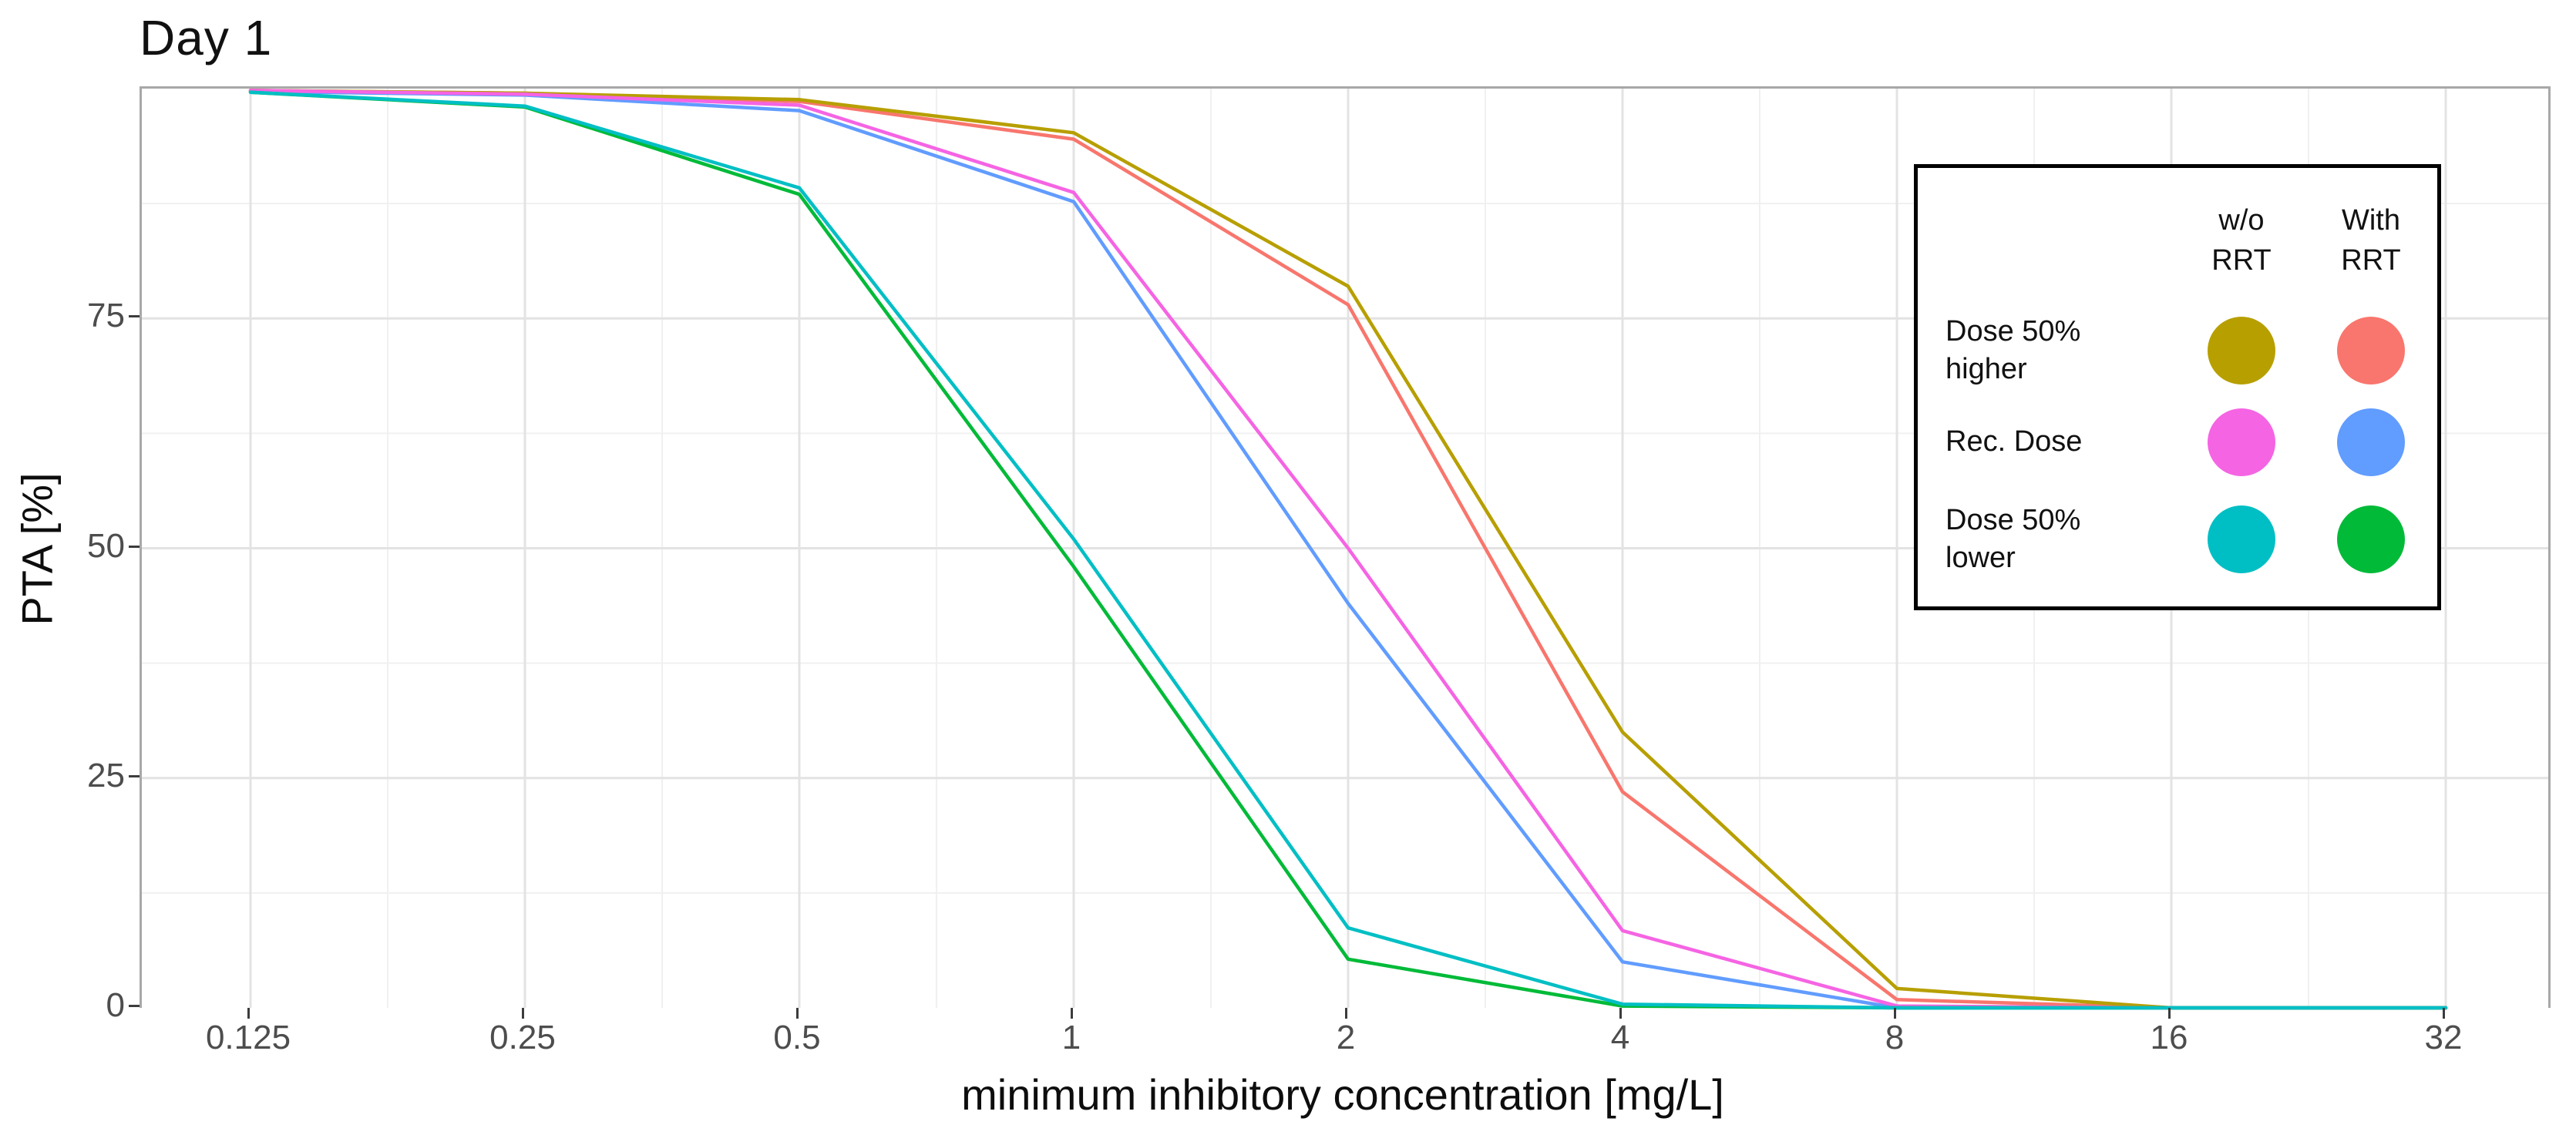 The width and height of the screenshot is (2576, 1135). Describe the element at coordinates (248, 1037) in the screenshot. I see `x-tick-label: 0.125` at that location.